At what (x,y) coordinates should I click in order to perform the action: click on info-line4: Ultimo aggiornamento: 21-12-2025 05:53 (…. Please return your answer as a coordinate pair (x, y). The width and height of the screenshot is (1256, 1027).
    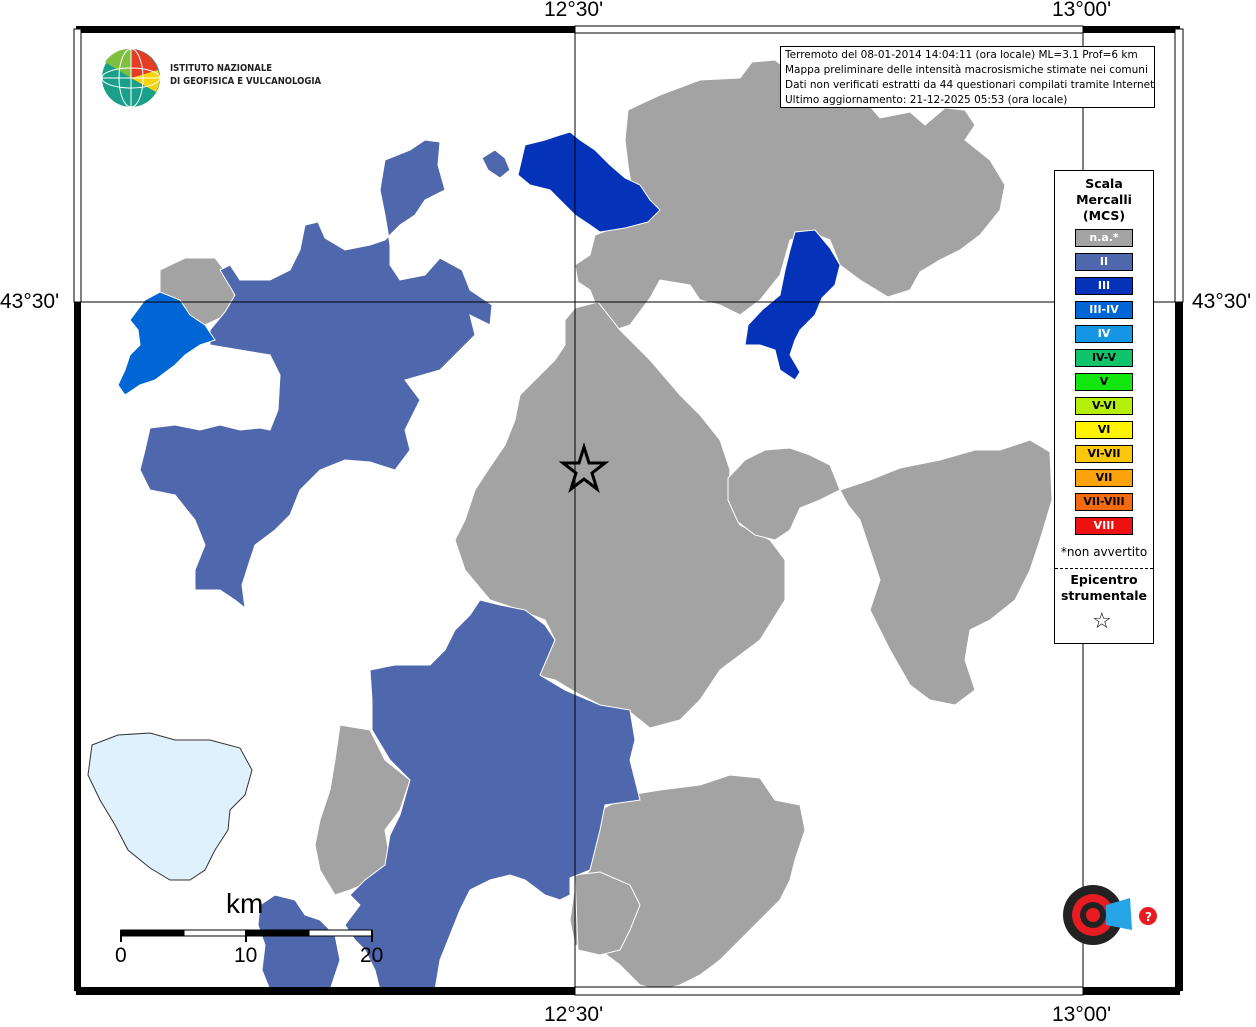
    Looking at the image, I should click on (926, 100).